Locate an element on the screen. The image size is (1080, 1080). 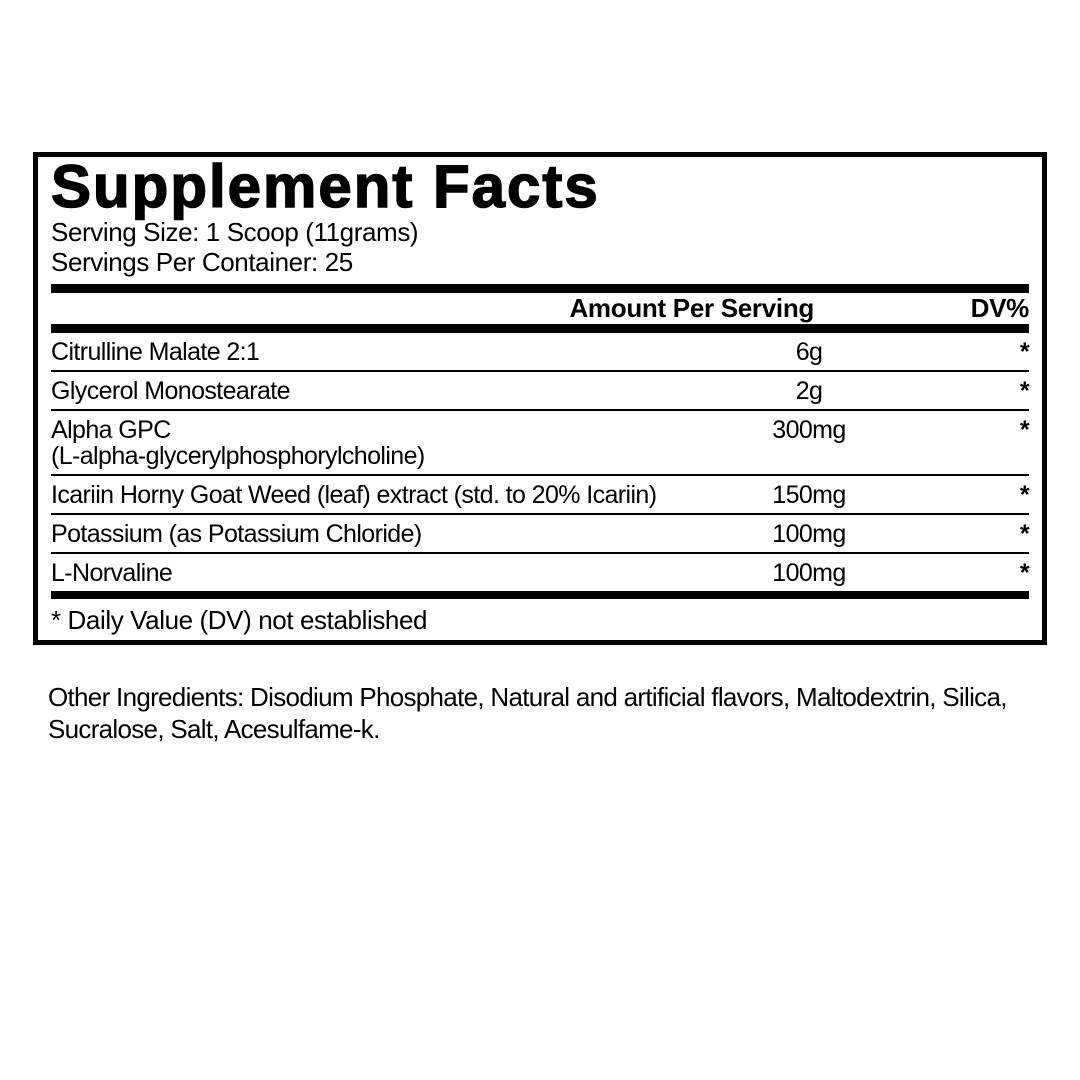
ingredient-name: Alpha GPC is located at coordinates (111, 430).